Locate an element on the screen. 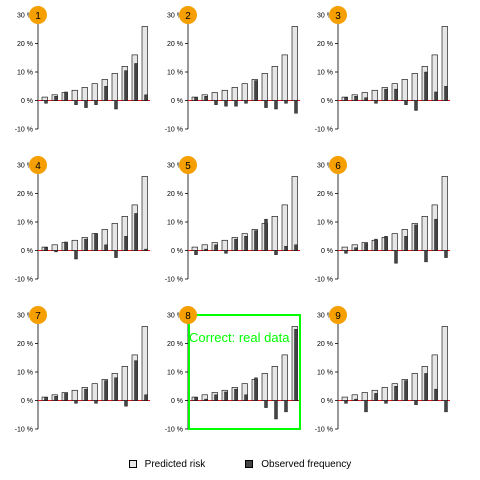 The height and width of the screenshot is (480, 480). panel-1: -10 % 0 % 10 % 20 % 30 % 1 is located at coordinates (82, 70).